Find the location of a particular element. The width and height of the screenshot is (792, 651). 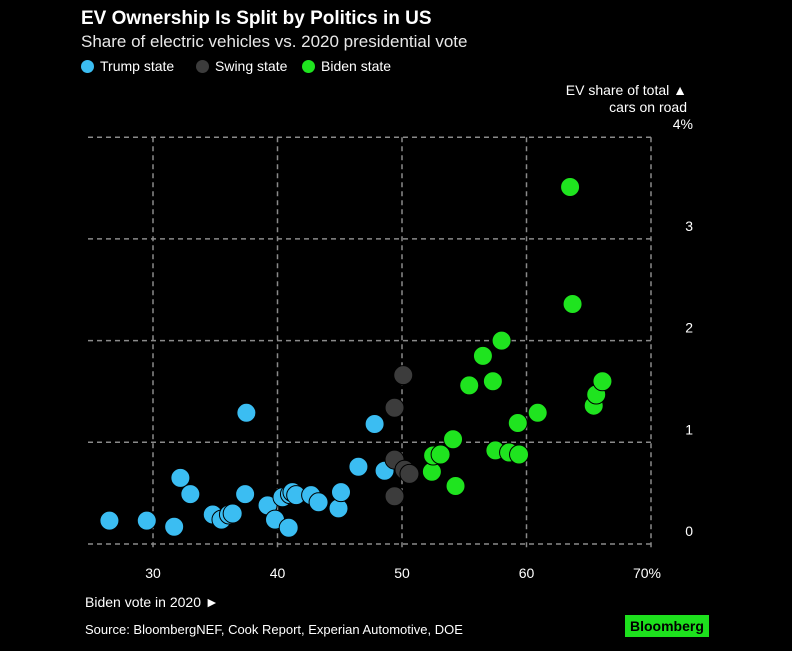

x-tick-label: 30 is located at coordinates (153, 573).